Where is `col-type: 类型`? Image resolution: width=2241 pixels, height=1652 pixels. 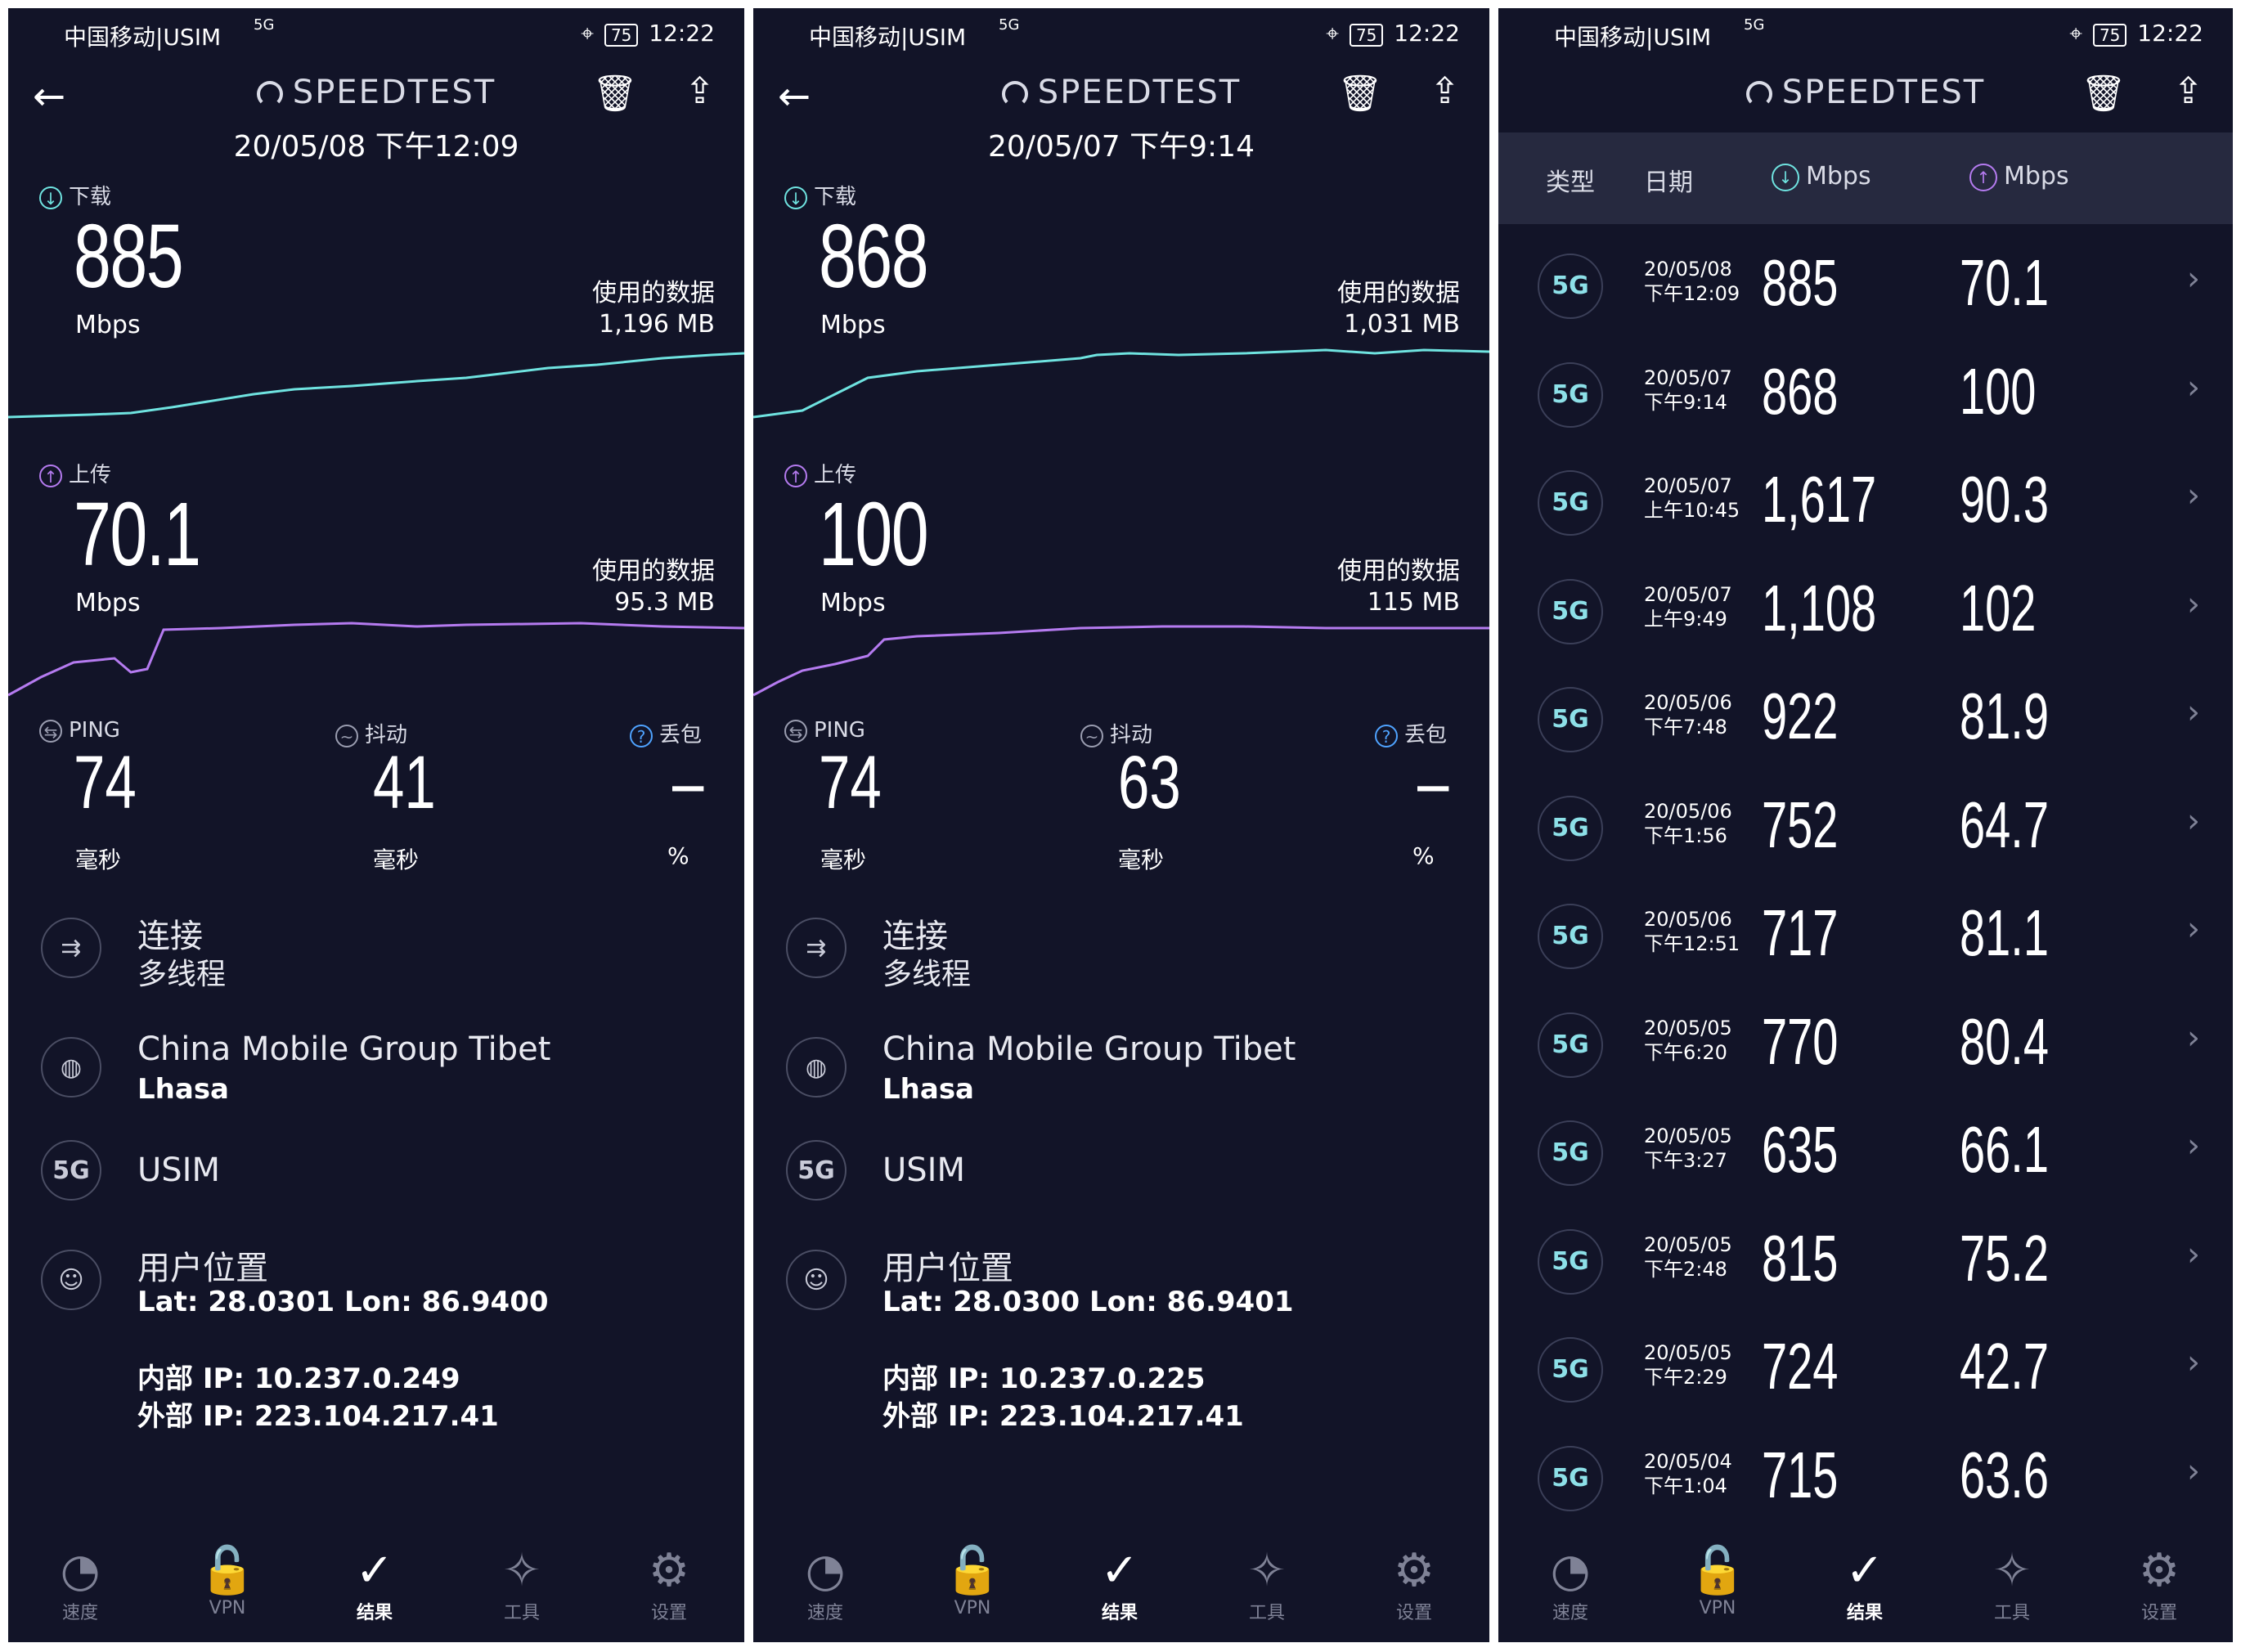 col-type: 类型 is located at coordinates (1570, 182).